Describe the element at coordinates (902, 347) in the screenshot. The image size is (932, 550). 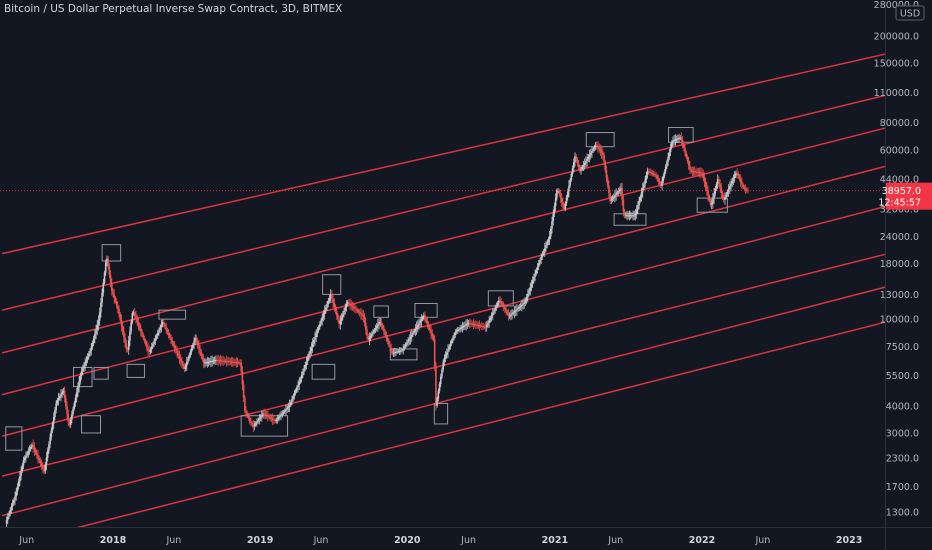
I see `y-tick-label: 7500.0` at that location.